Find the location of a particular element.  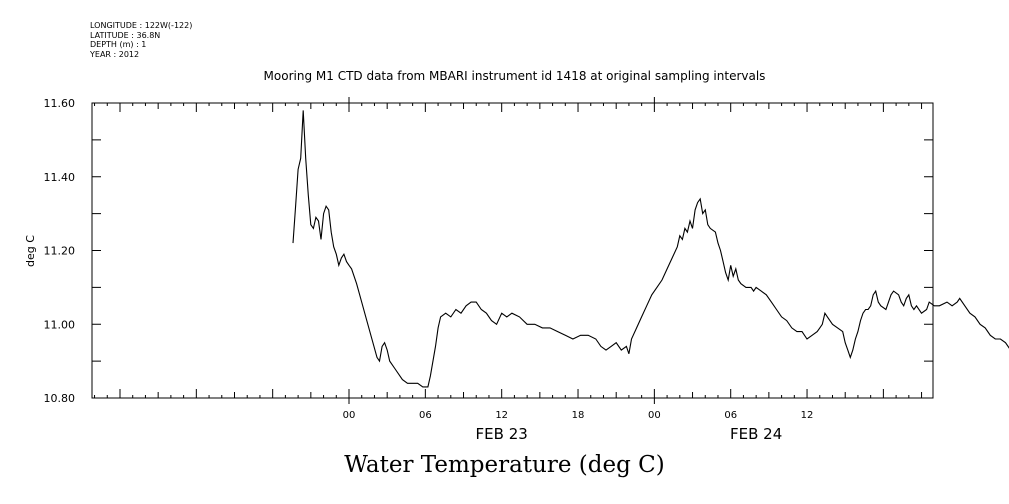

x-tick-label: 18 is located at coordinates (578, 415).